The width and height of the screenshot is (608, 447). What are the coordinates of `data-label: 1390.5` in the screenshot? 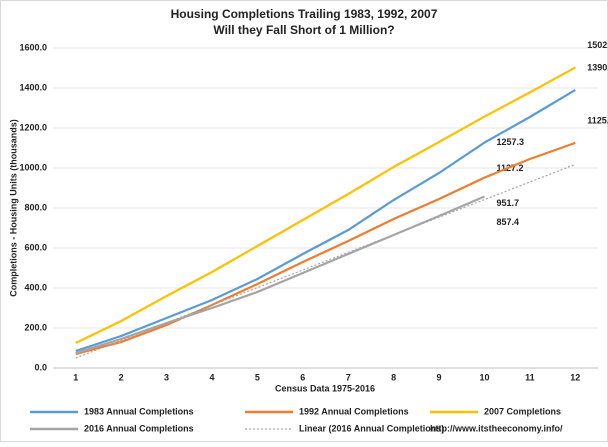 It's located at (597, 67).